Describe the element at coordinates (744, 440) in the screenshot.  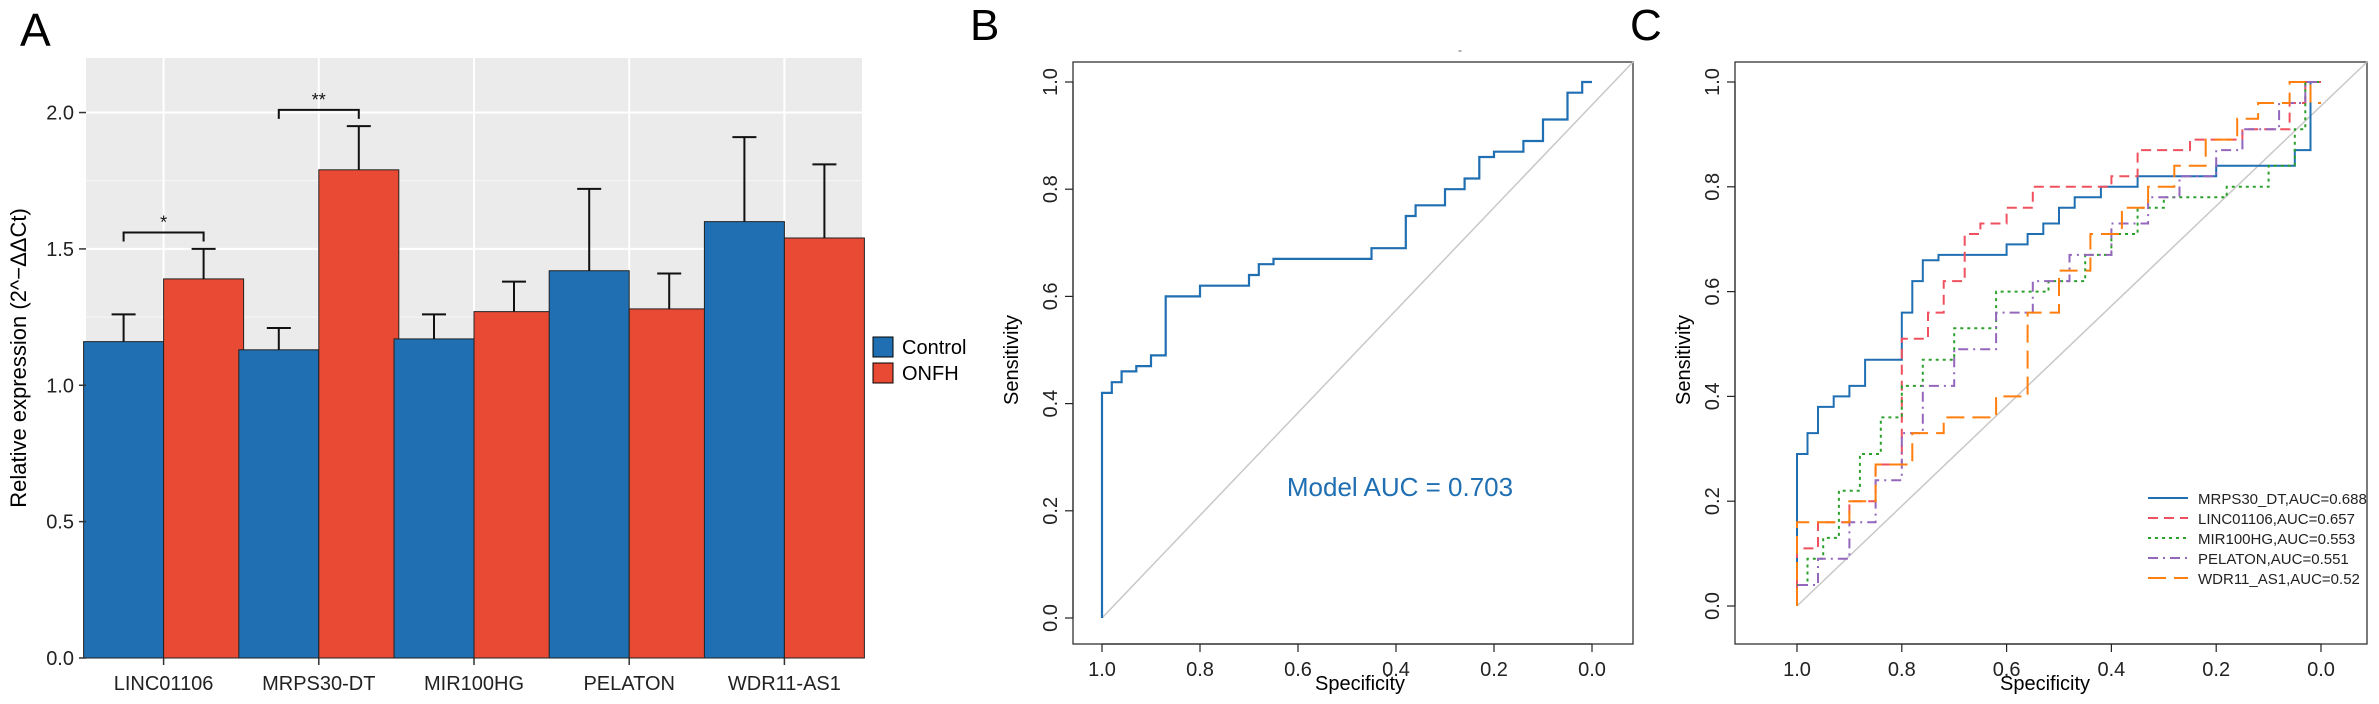
I see `bar-control-wdr11-as1` at that location.